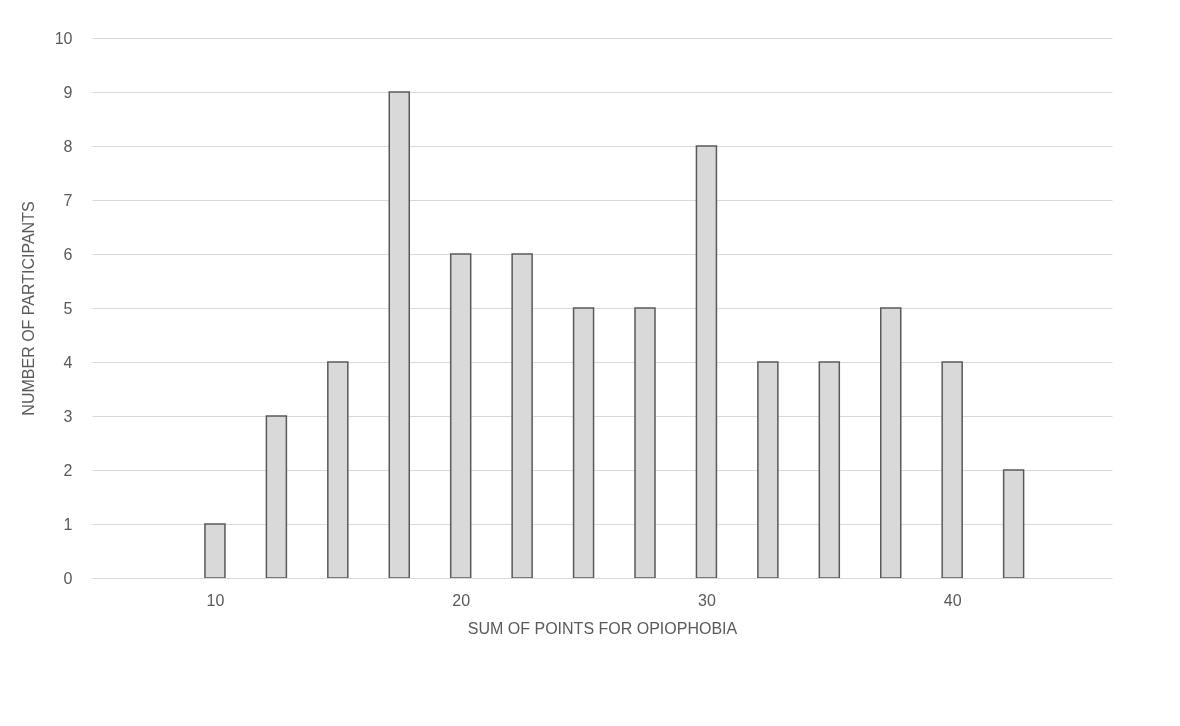  I want to click on x-tick-label: 10, so click(215, 600).